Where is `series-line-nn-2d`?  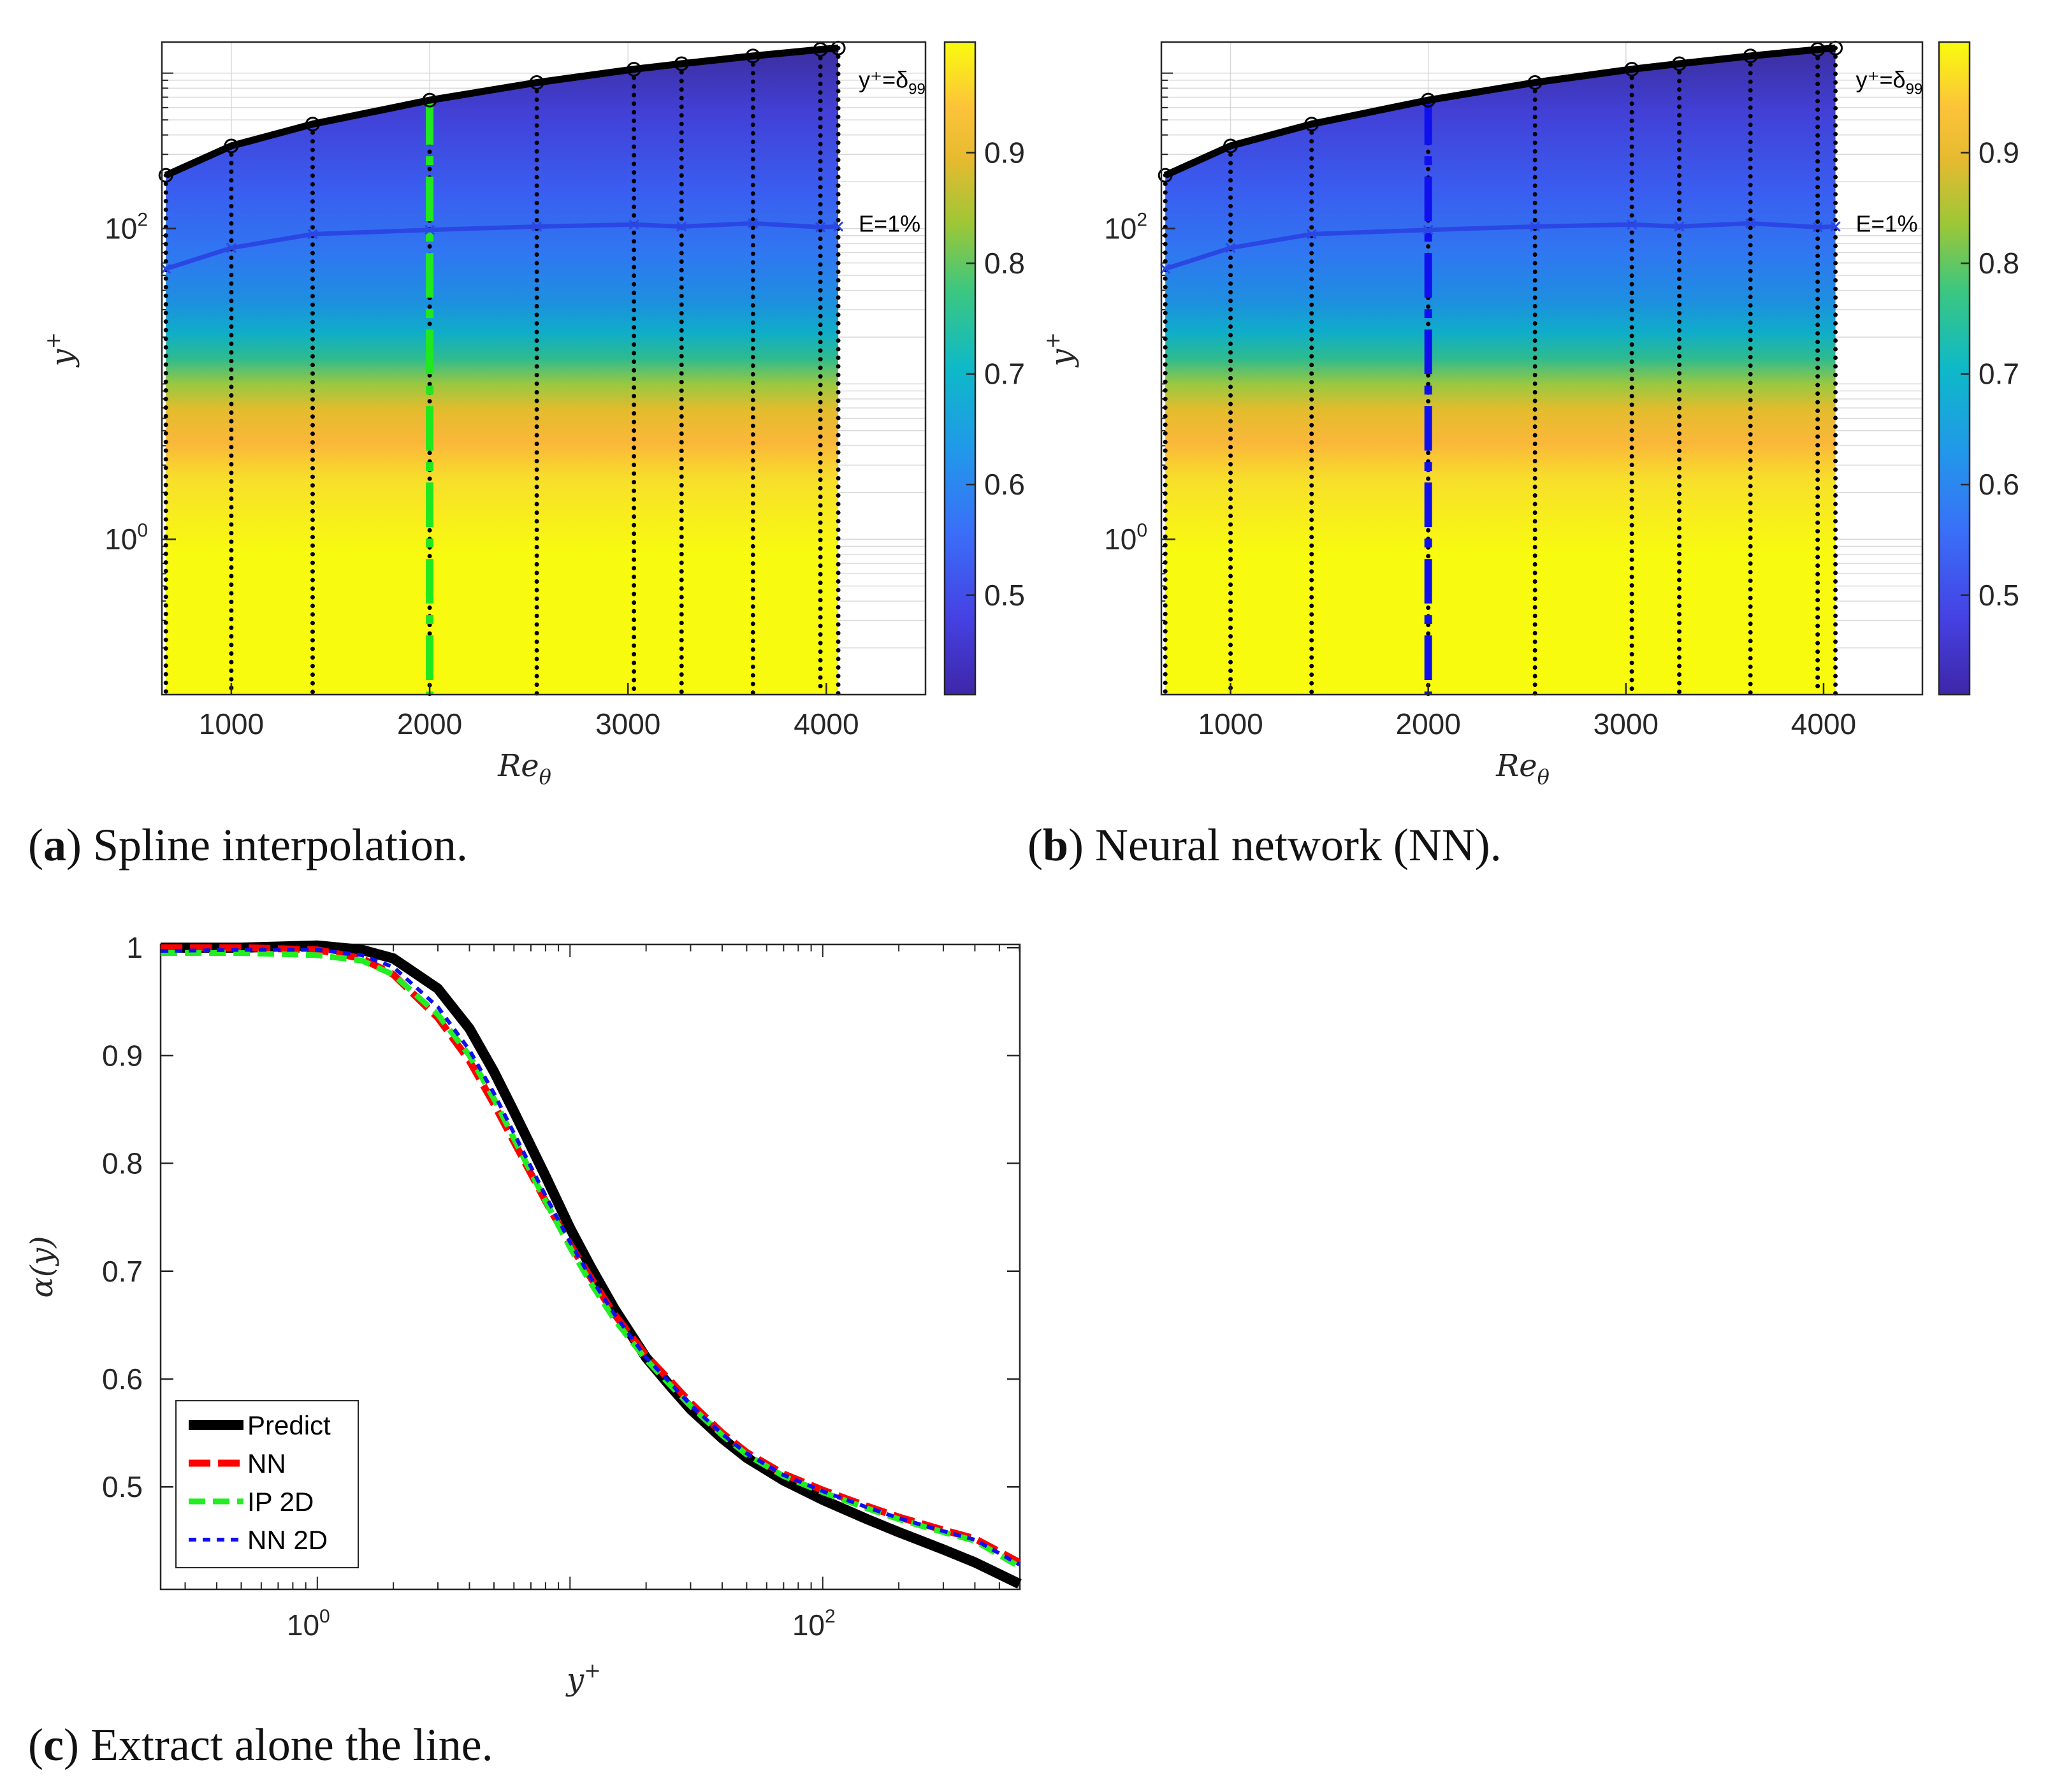 series-line-nn-2d is located at coordinates (590, 1257).